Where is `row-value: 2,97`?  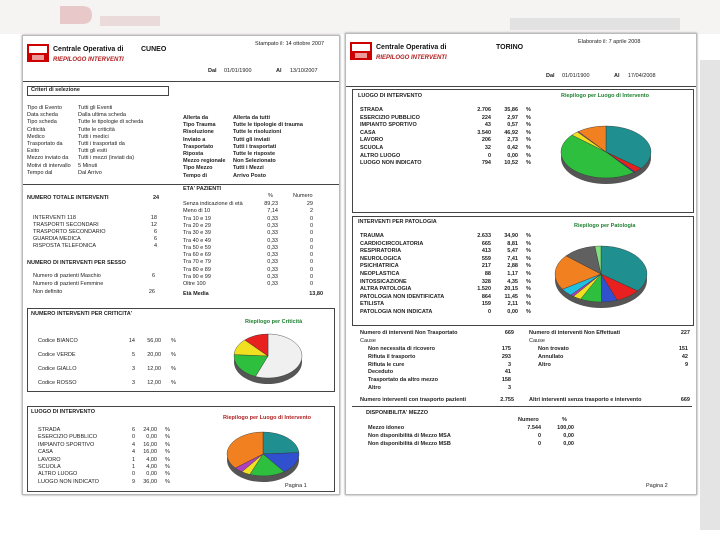
row-value: 2,97 is located at coordinates (512, 117).